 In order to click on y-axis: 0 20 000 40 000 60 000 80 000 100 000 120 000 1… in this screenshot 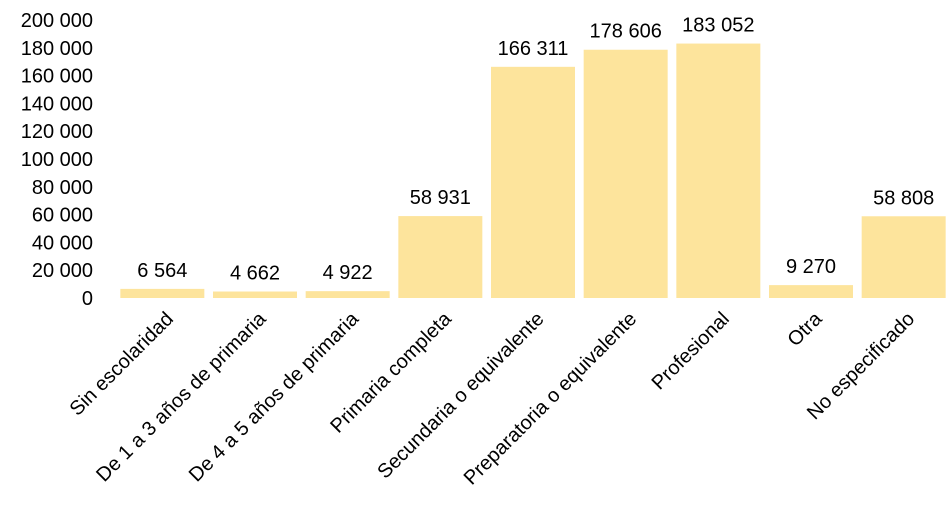, I will do `click(57, 160)`.